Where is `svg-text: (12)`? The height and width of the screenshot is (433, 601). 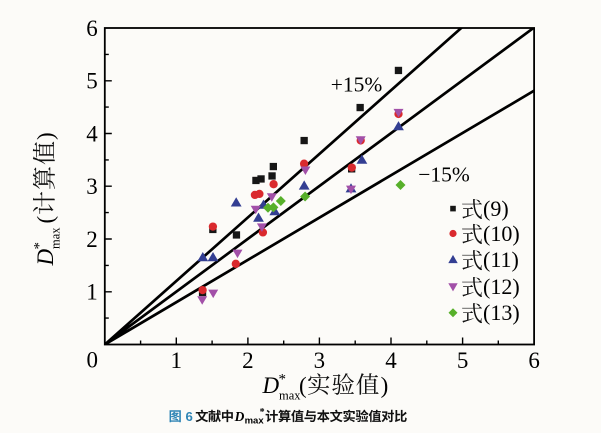
svg-text: (12) is located at coordinates (501, 286).